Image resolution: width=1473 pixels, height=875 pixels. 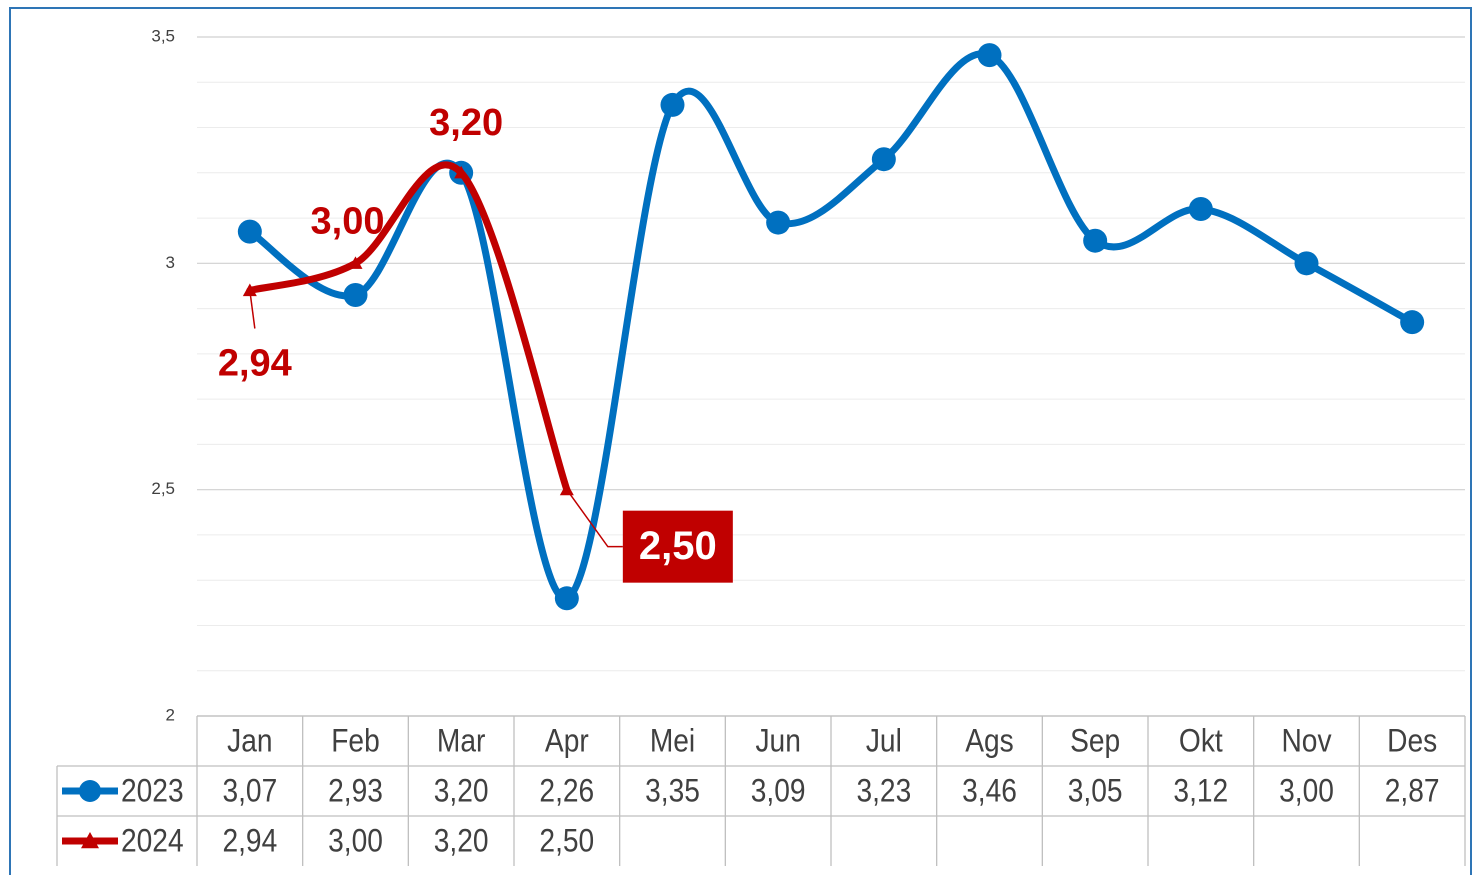 I want to click on y-tick-label: 2,5, so click(x=163, y=488).